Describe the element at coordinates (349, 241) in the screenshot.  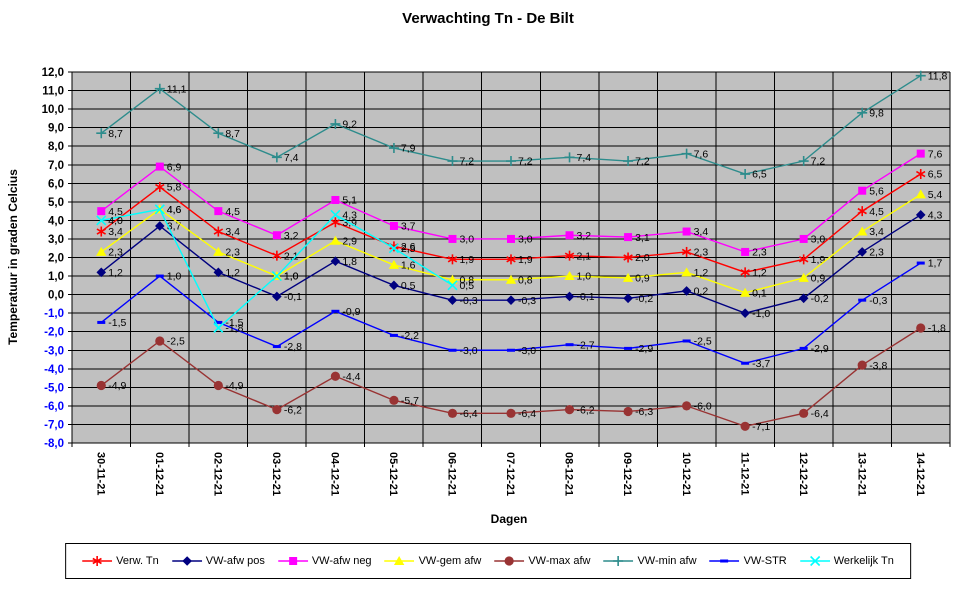
I see `data-label: 2,9` at that location.